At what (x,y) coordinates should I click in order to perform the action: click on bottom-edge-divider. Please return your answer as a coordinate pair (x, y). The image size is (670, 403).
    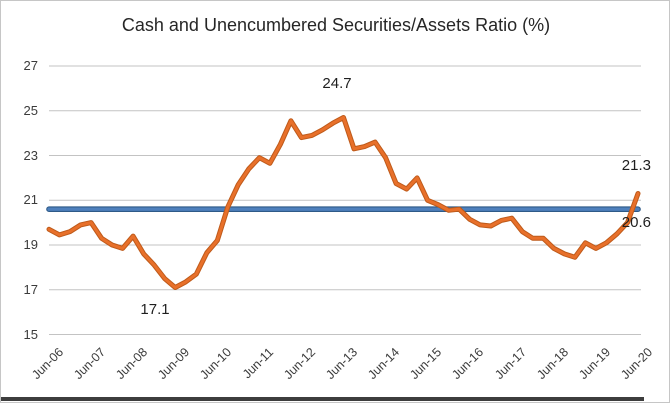
    Looking at the image, I should click on (322, 399).